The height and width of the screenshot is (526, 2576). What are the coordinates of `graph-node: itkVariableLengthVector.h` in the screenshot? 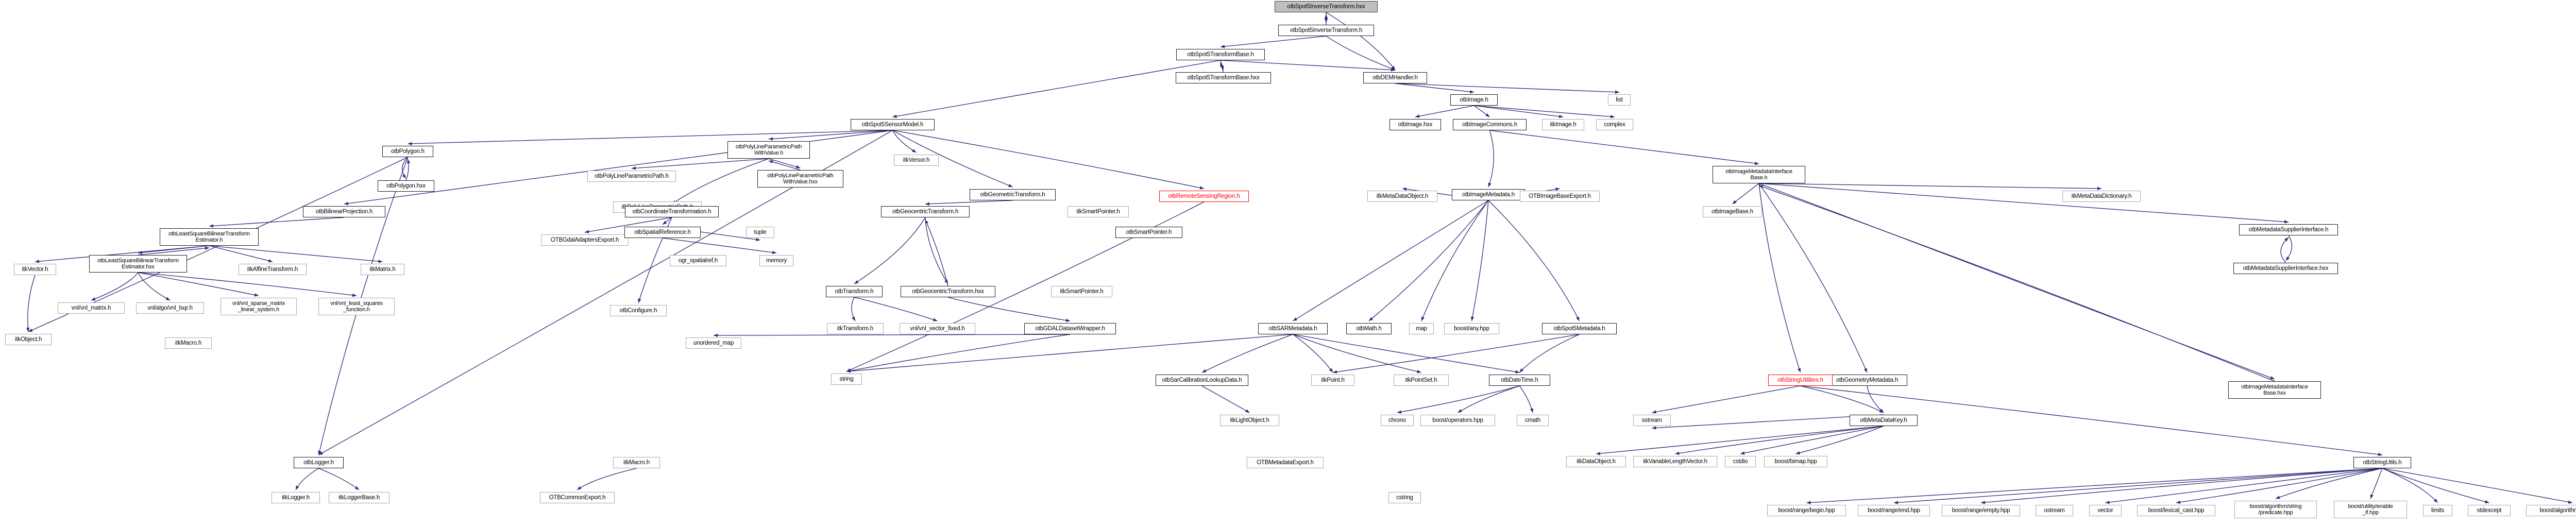 It's located at (1675, 462).